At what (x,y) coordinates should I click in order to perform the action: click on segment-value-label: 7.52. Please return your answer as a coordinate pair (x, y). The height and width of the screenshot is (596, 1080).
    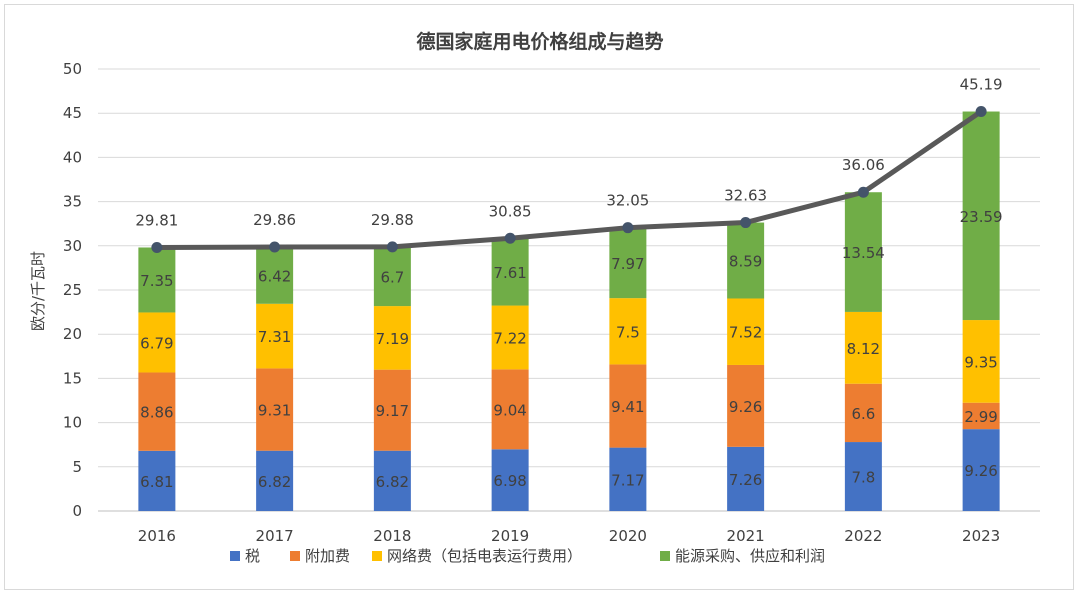
    Looking at the image, I should click on (745, 333).